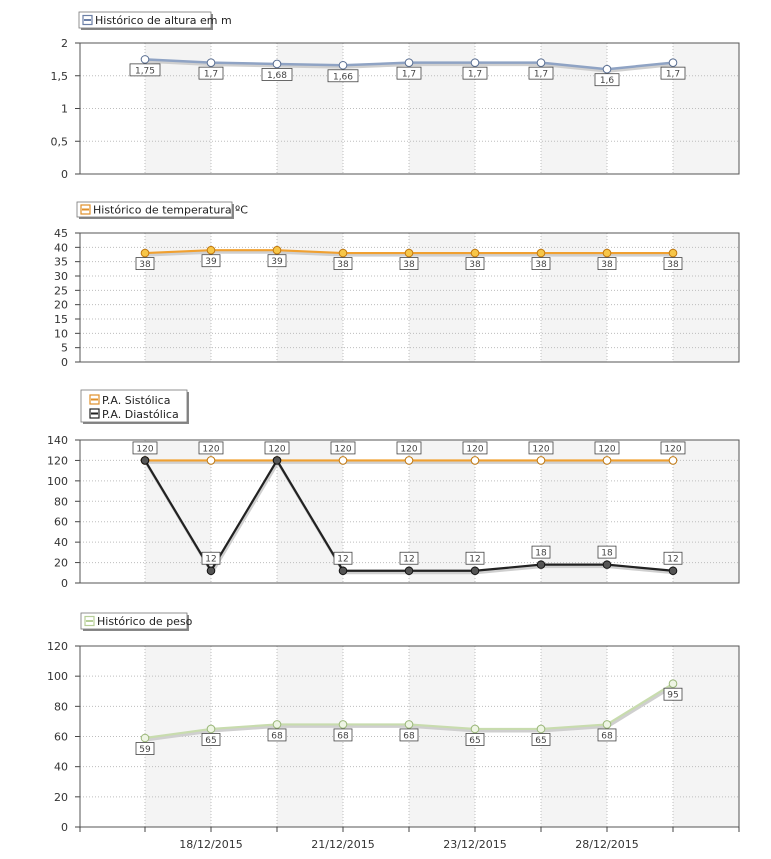  Describe the element at coordinates (60, 141) in the screenshot. I see `y-tick-label: 0,5` at that location.